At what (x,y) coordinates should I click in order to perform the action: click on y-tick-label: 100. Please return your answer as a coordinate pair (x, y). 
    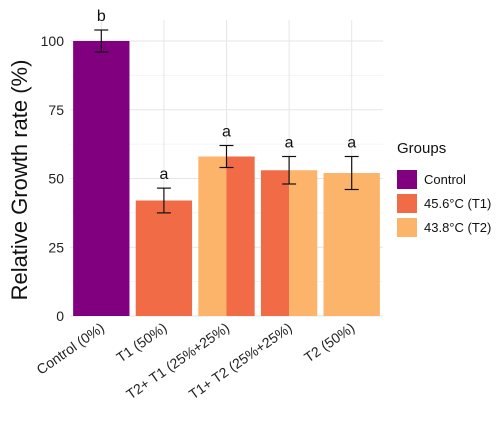
    Looking at the image, I should click on (53, 41).